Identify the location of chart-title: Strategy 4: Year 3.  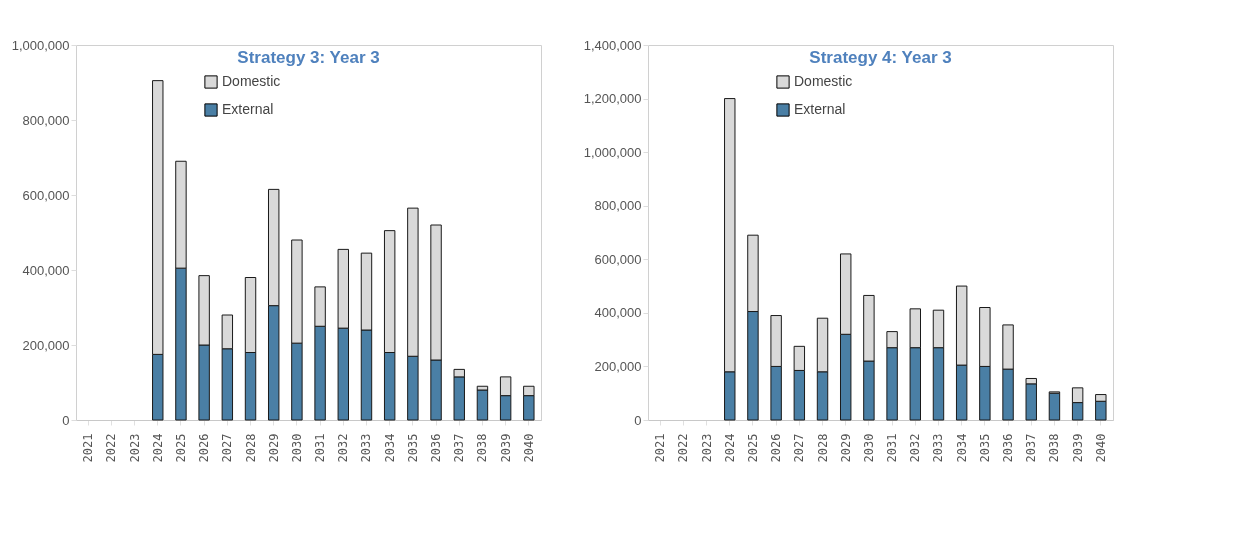
(880, 57).